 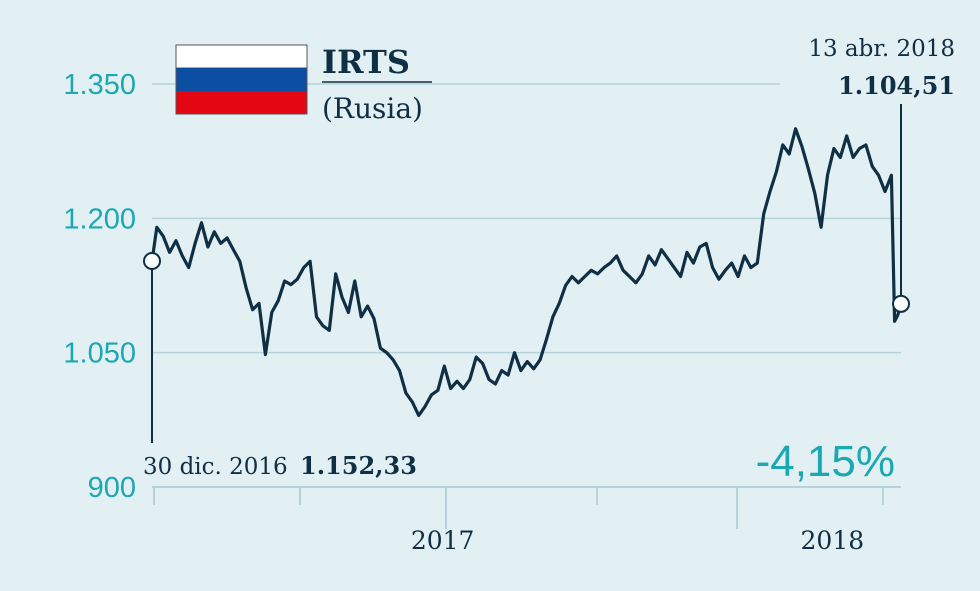 What do you see at coordinates (526, 520) in the screenshot?
I see `x-axis: 2017 2018` at bounding box center [526, 520].